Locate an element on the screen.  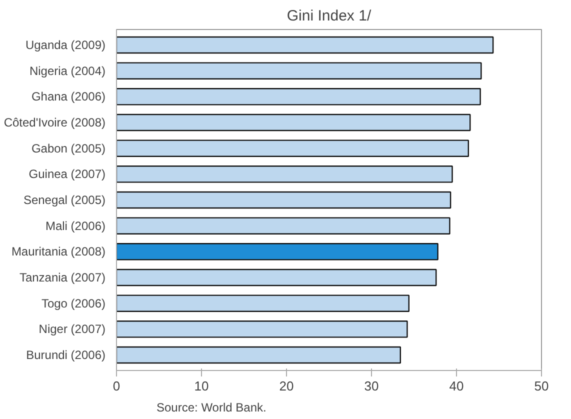
y-tick-label: Côted'Ivoire (2008) is located at coordinates (55, 123).